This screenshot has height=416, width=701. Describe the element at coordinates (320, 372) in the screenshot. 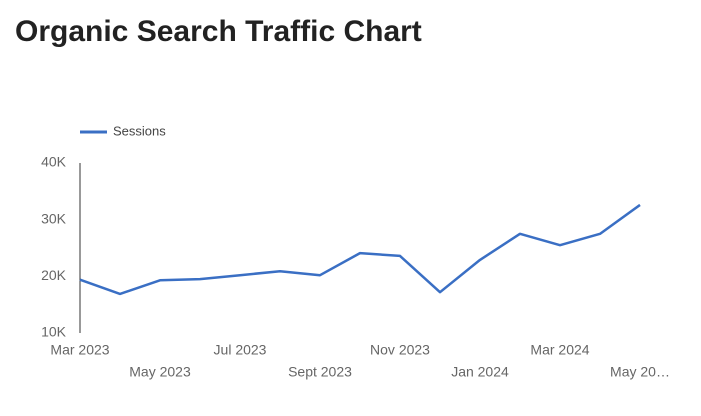

I see `x-tick-label: Sept 2023` at that location.